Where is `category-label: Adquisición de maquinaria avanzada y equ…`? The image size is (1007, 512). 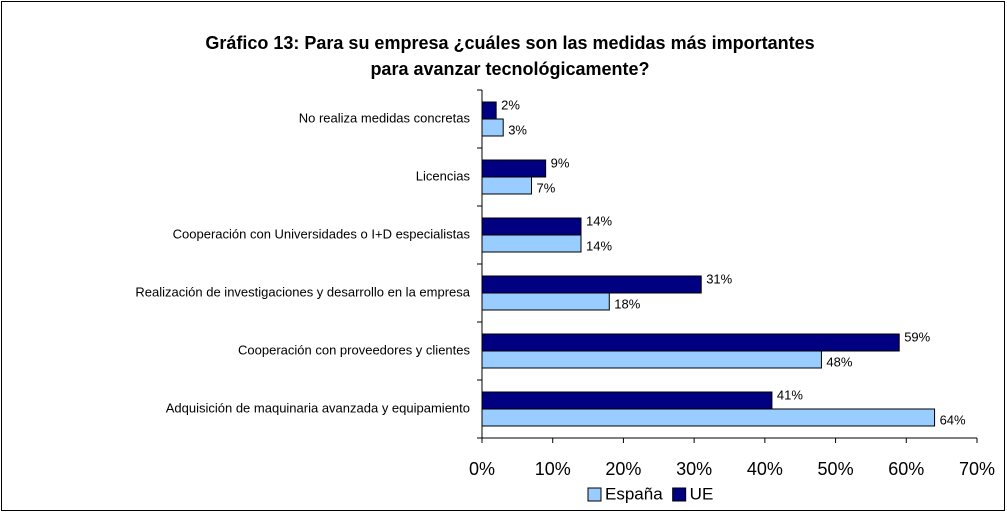 category-label: Adquisición de maquinaria avanzada y equ… is located at coordinates (318, 407).